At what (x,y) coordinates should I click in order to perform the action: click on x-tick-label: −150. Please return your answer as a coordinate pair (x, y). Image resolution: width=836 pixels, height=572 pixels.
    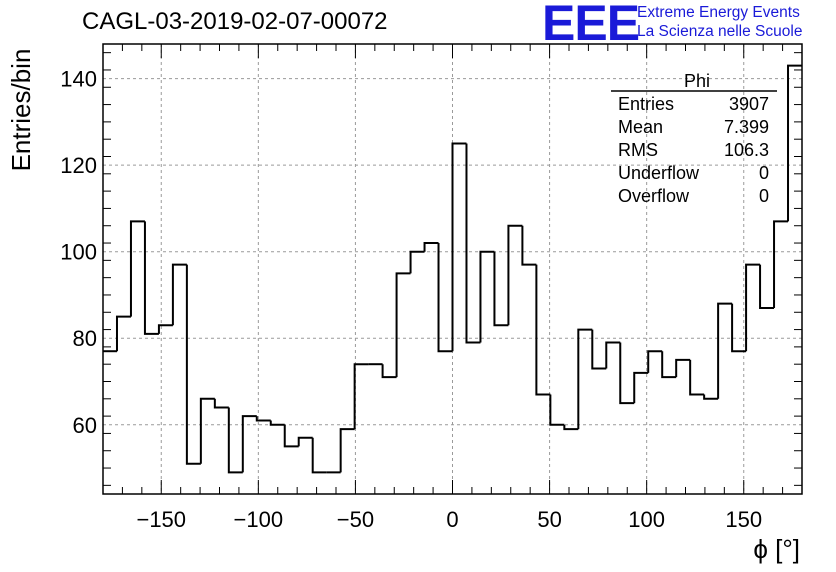
    Looking at the image, I should click on (161, 519).